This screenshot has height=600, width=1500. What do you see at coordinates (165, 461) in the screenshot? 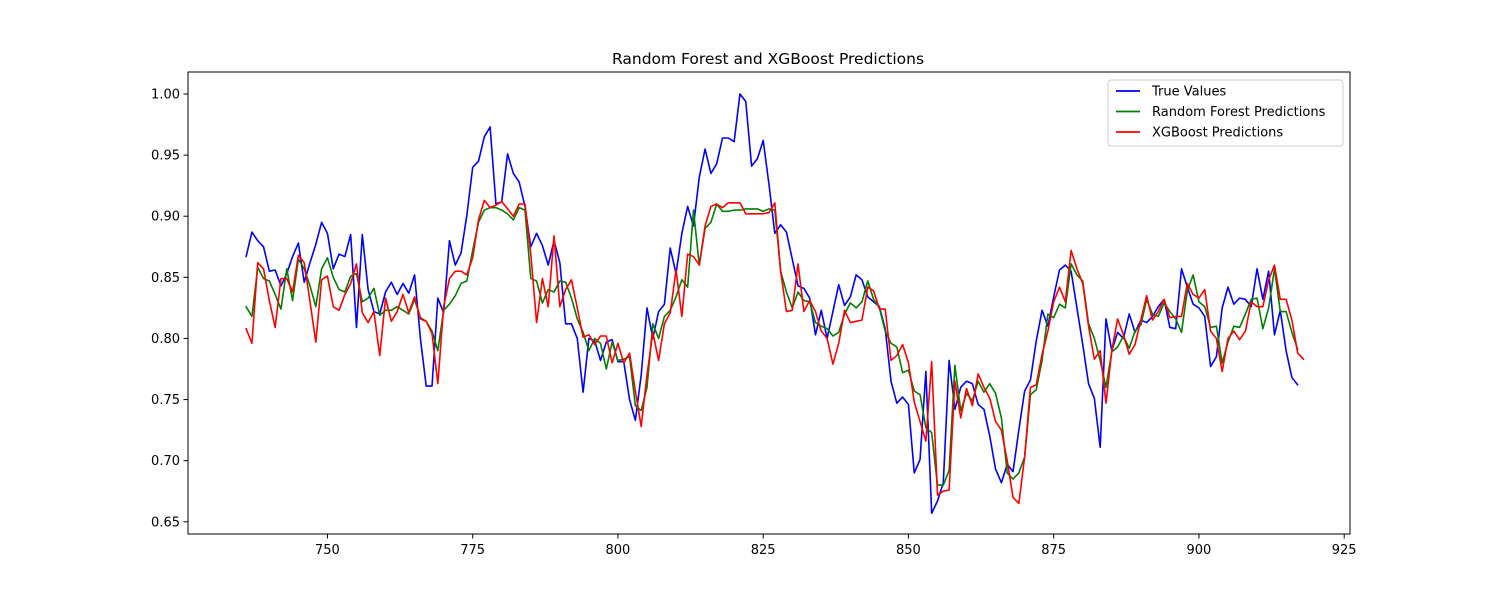
I see `y-tick-label: 0.70` at bounding box center [165, 461].